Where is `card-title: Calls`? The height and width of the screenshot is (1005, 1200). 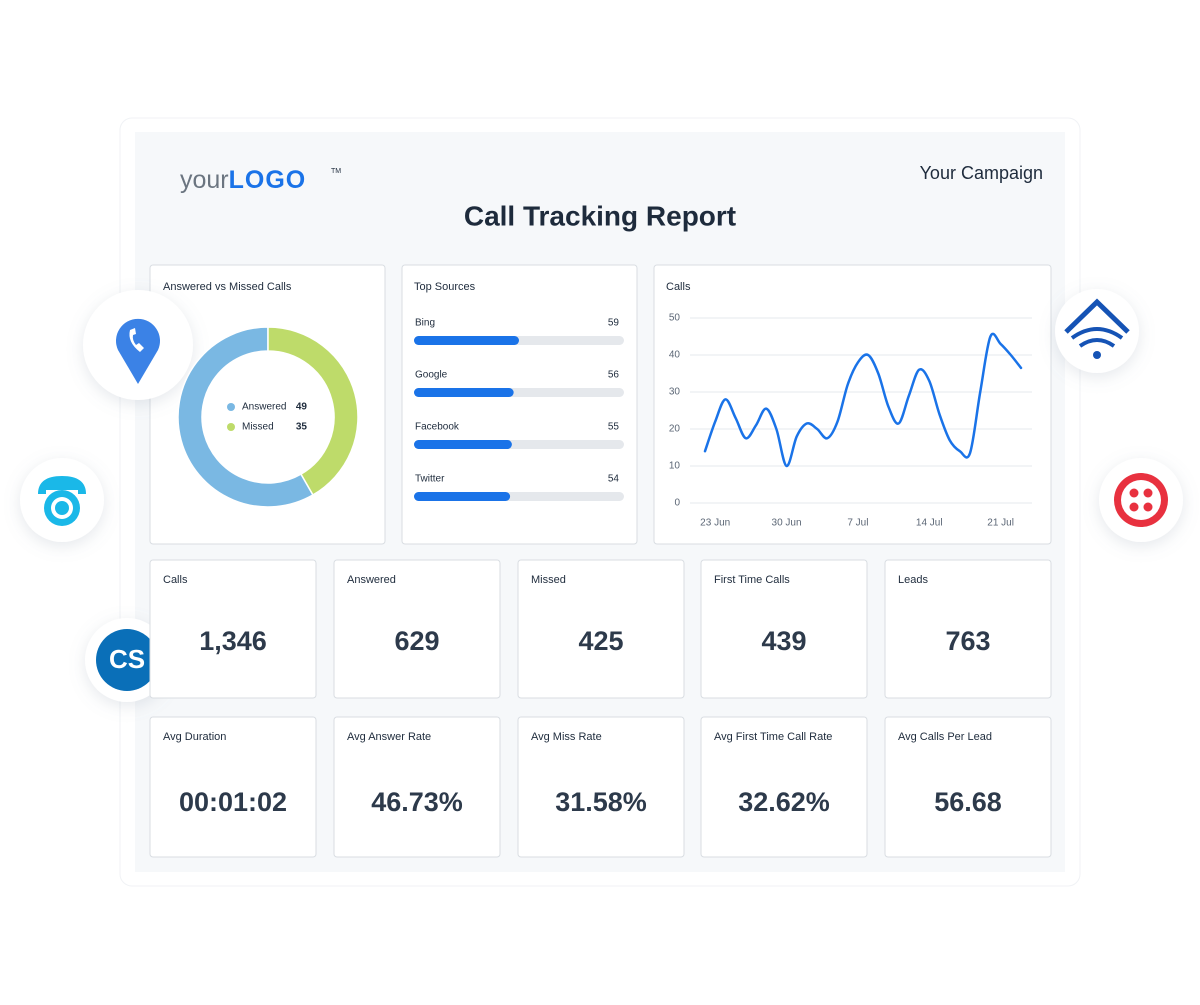
card-title: Calls is located at coordinates (678, 287).